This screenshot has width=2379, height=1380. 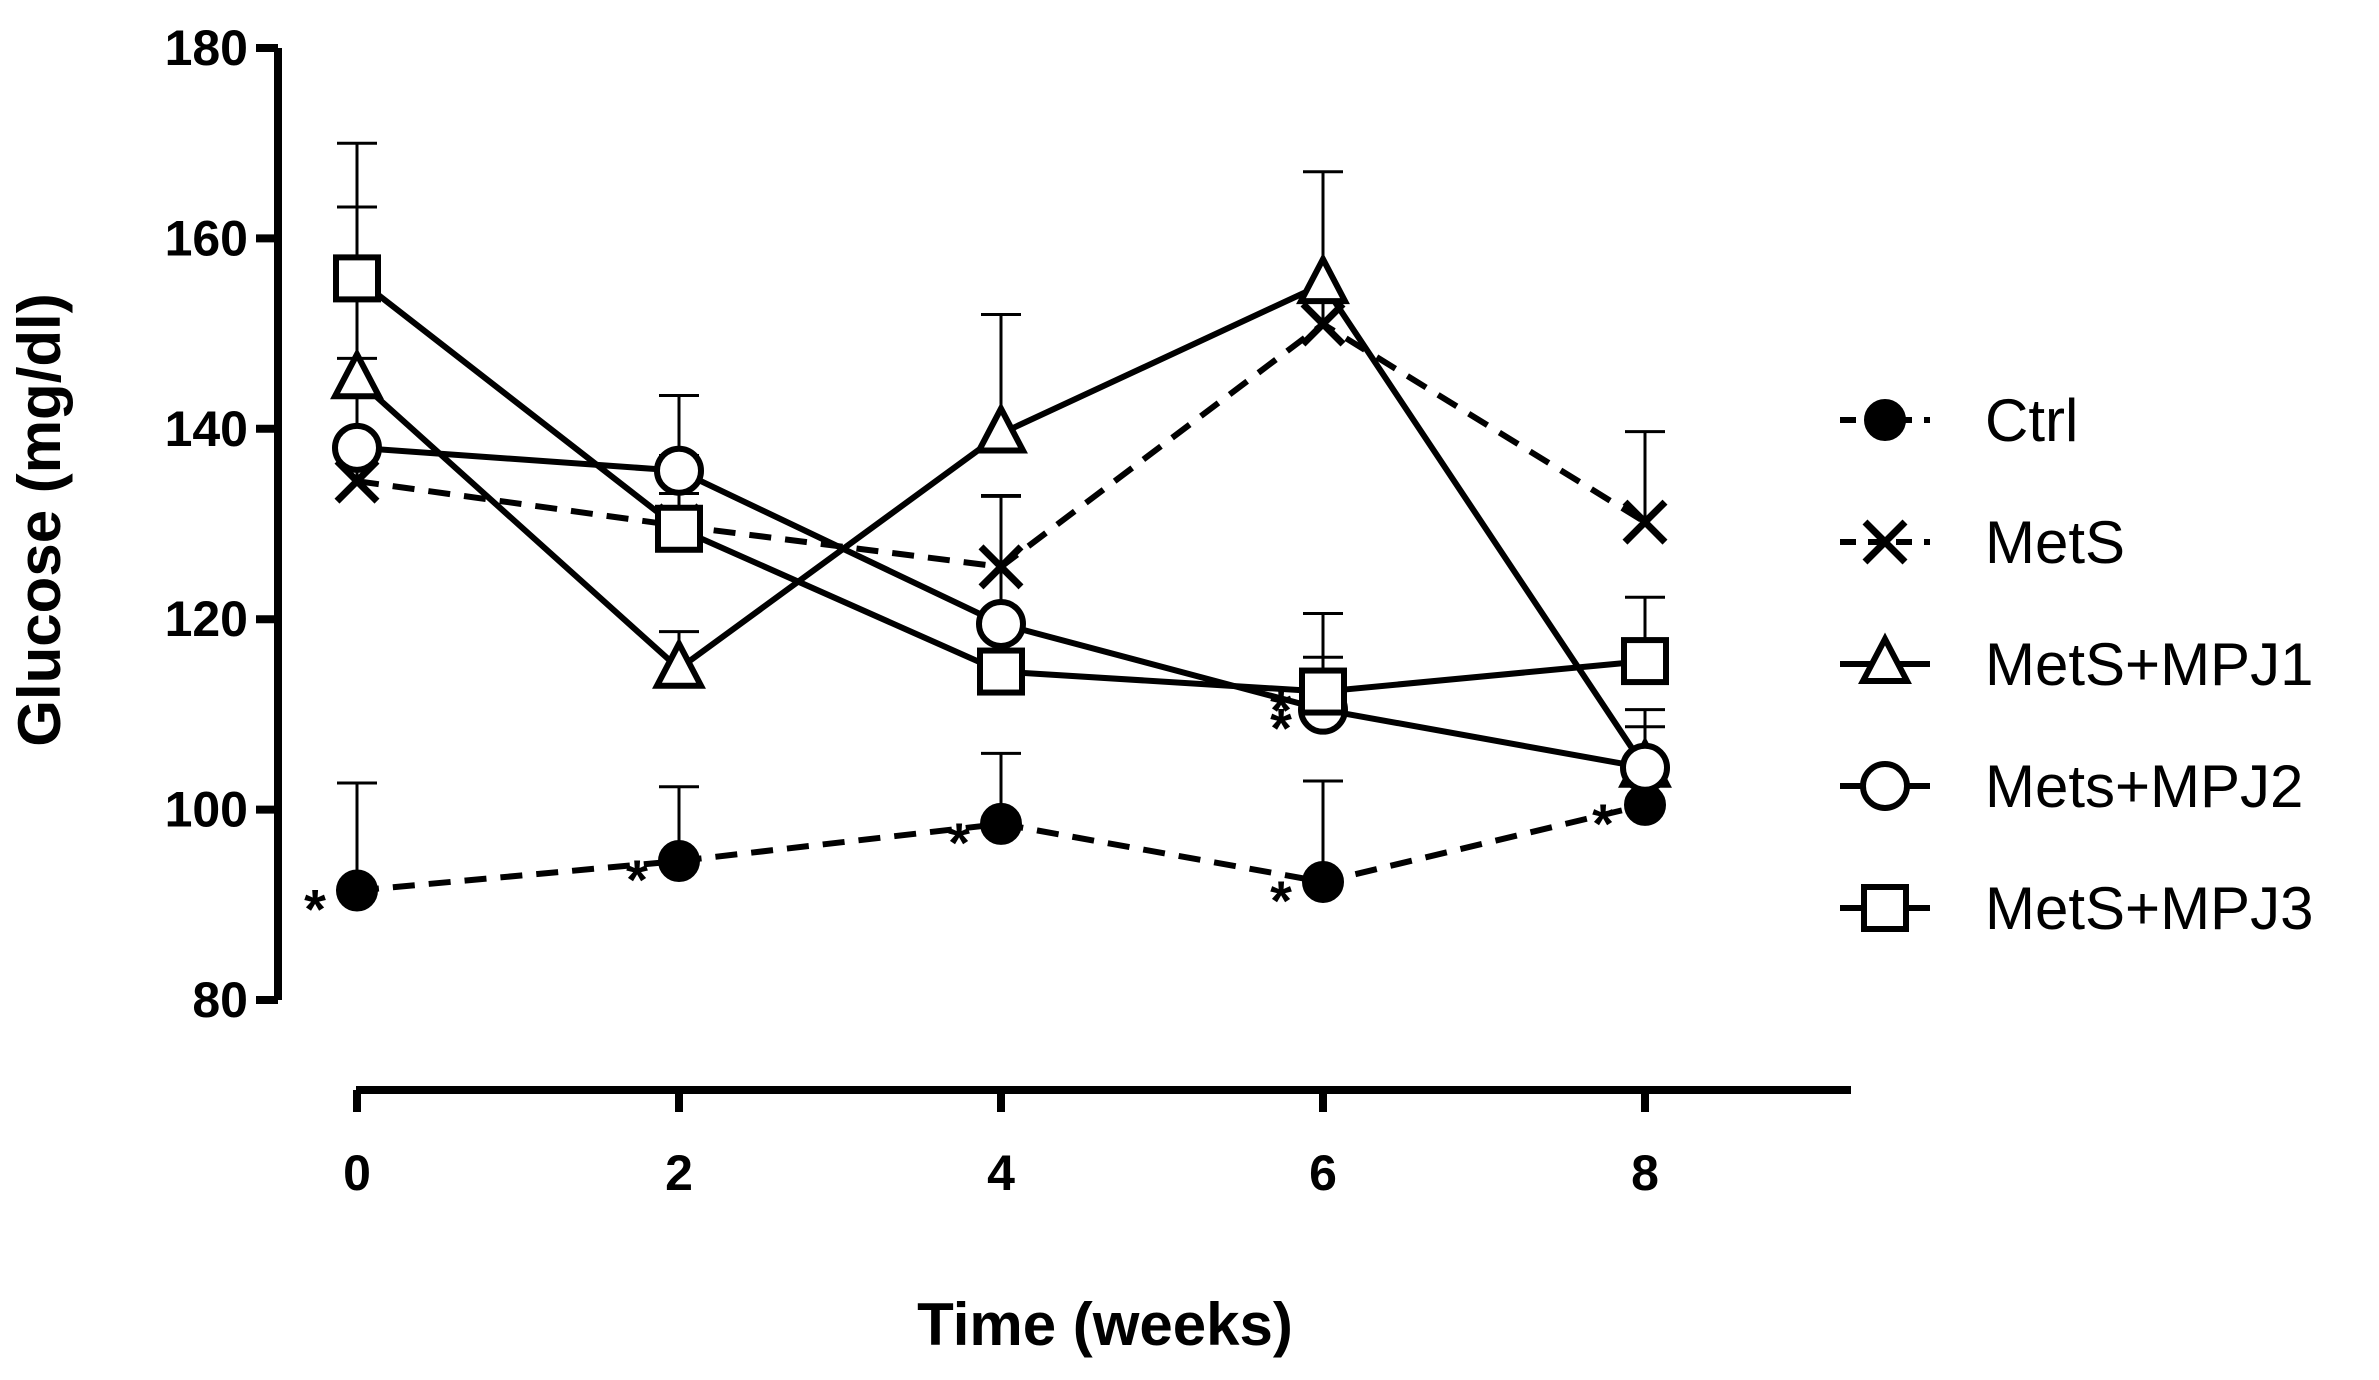 What do you see at coordinates (357, 1173) in the screenshot?
I see `x-tick-label: 0` at bounding box center [357, 1173].